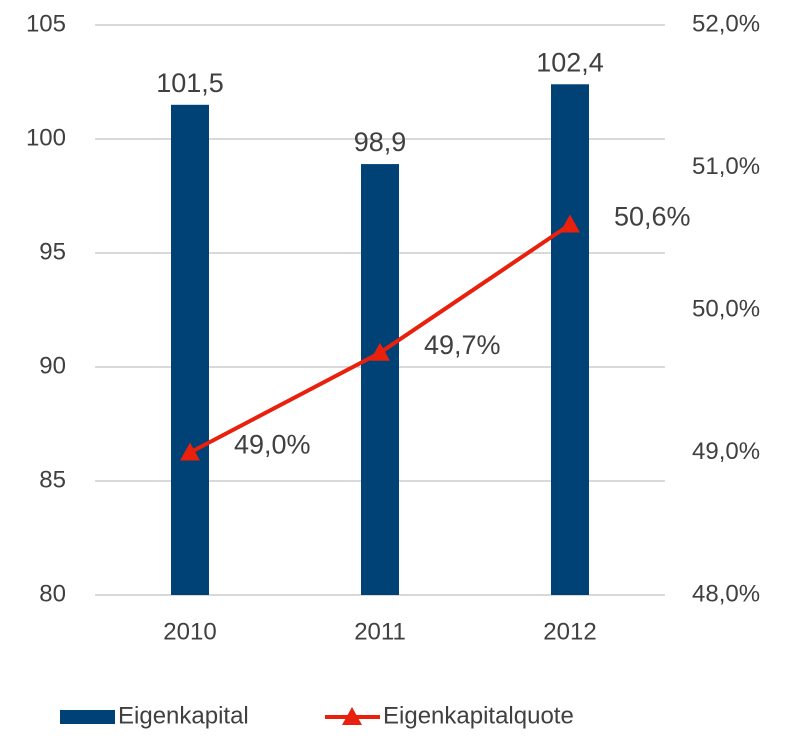 This screenshot has width=792, height=751. What do you see at coordinates (726, 166) in the screenshot?
I see `y2-tick-label: 51,0%` at bounding box center [726, 166].